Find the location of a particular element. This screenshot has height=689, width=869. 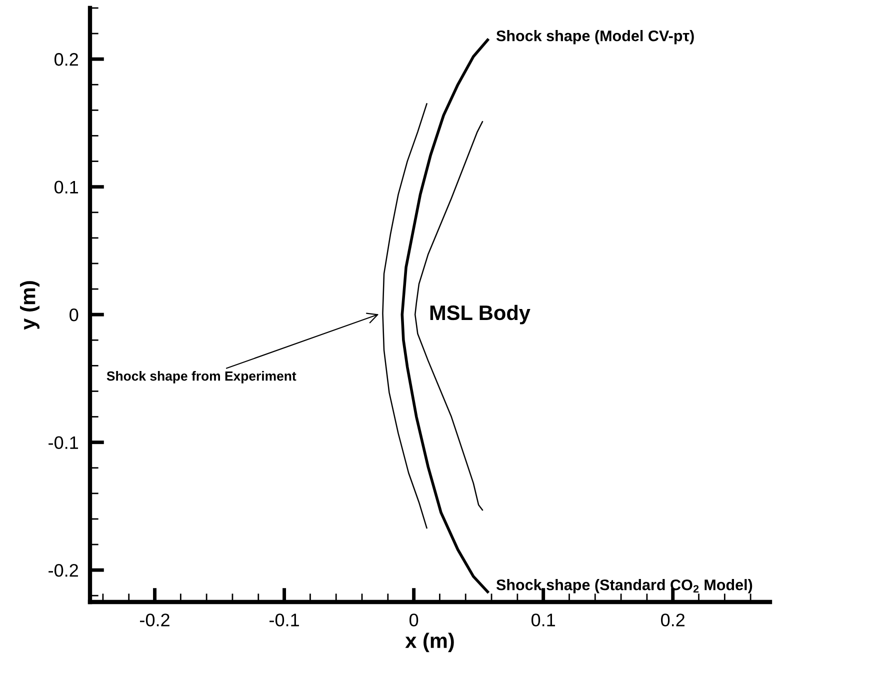

y-tick-label: -0.2 is located at coordinates (63, 570).